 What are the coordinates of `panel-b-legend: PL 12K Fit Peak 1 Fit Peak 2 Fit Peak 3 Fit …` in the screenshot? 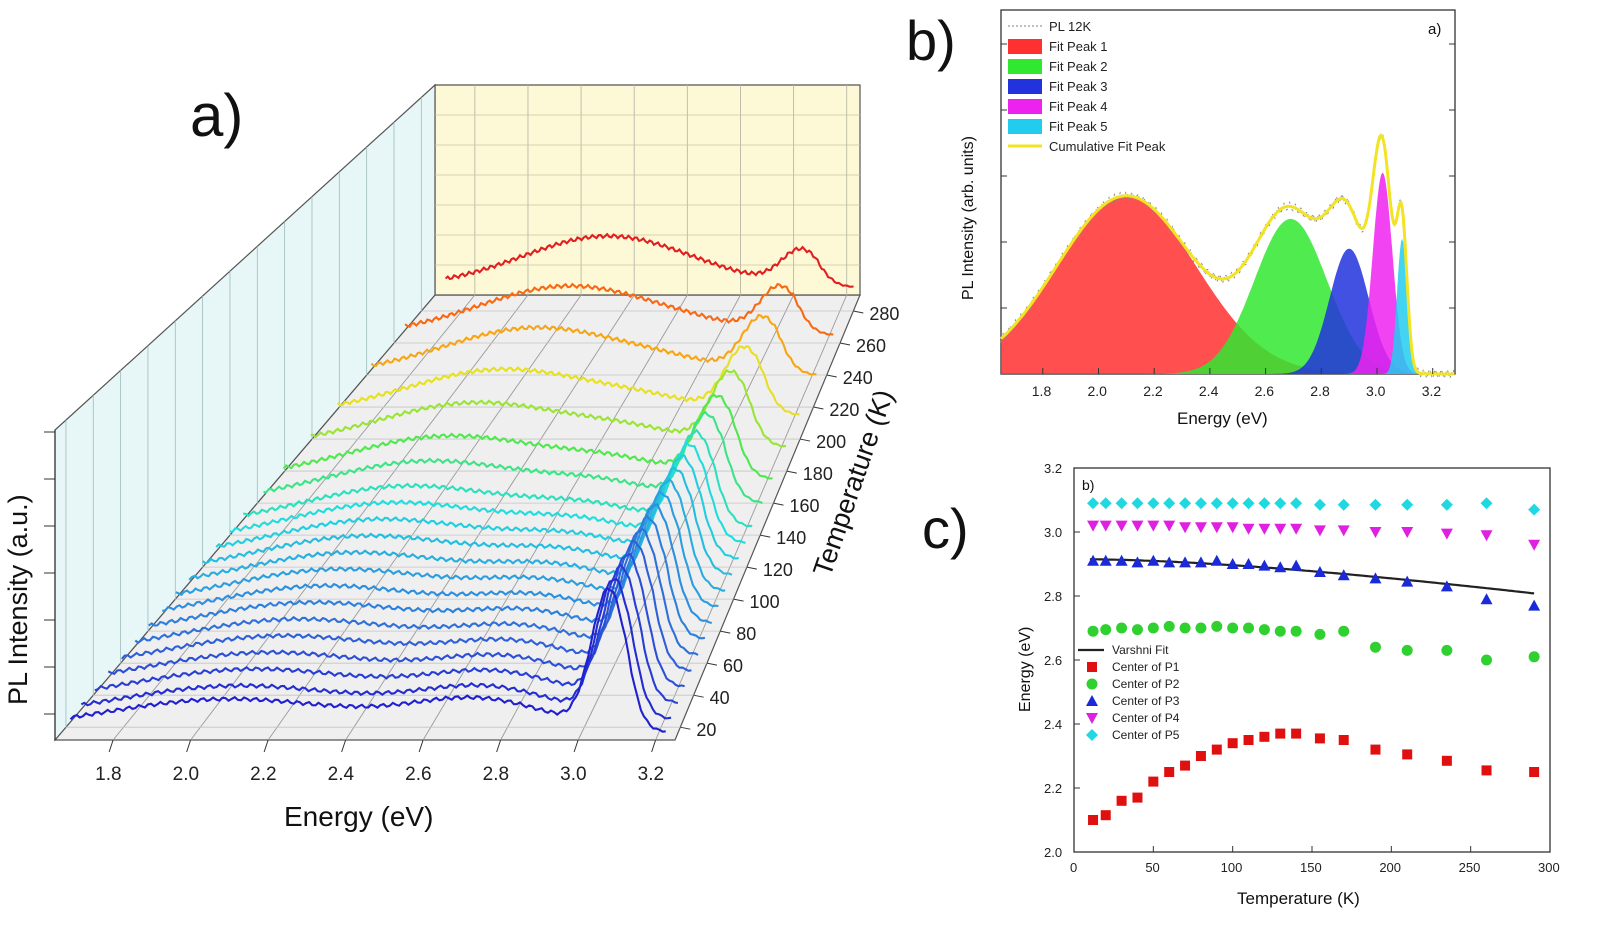 It's located at (1087, 86).